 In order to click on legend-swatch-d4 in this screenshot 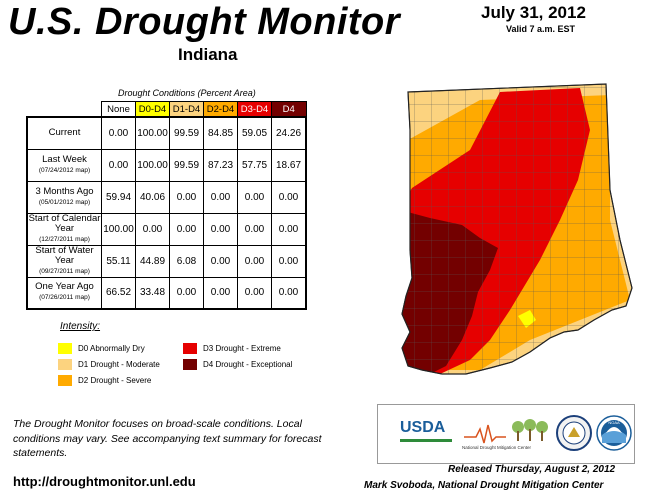, I will do `click(190, 364)`.